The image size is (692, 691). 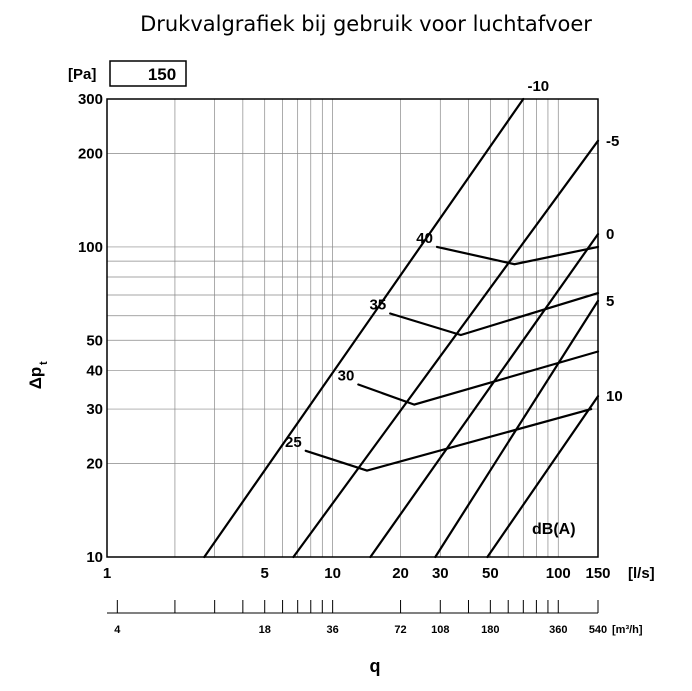 I want to click on x2-tick-label: 18, so click(x=265, y=630).